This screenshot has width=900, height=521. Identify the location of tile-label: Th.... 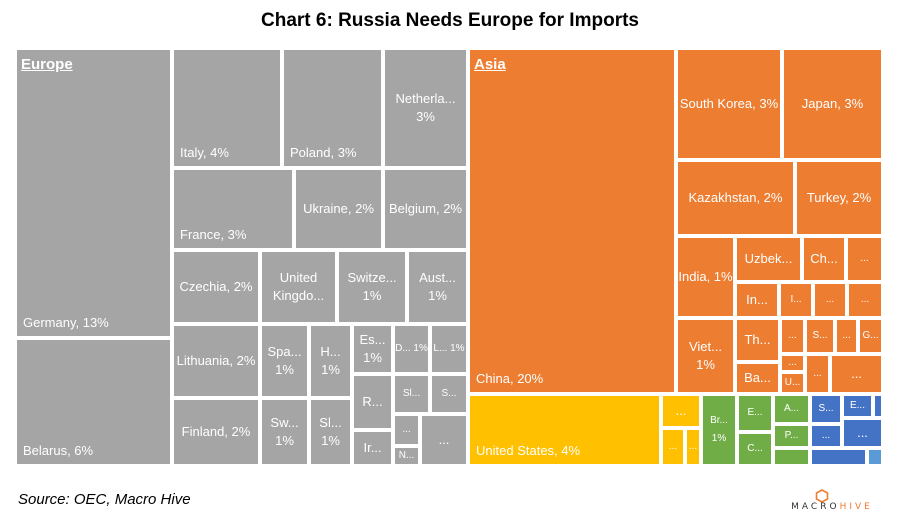
(757, 339).